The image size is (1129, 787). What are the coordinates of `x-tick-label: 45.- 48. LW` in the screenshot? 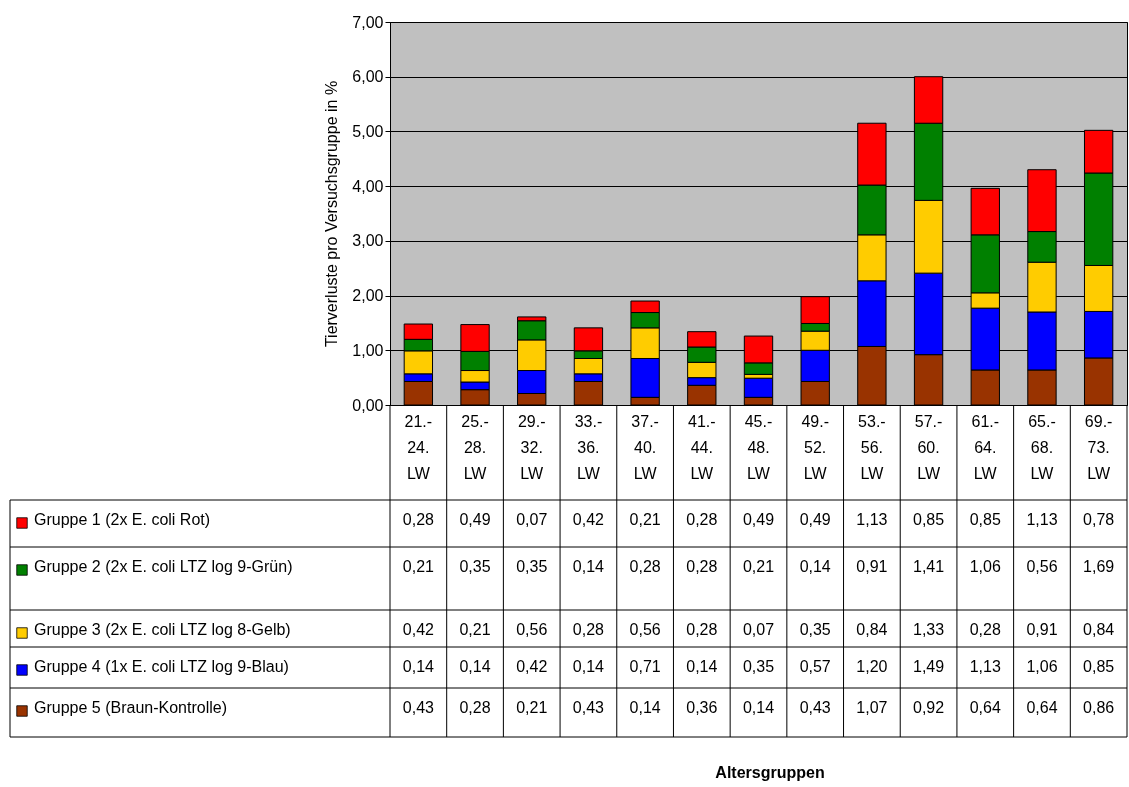 It's located at (758, 447).